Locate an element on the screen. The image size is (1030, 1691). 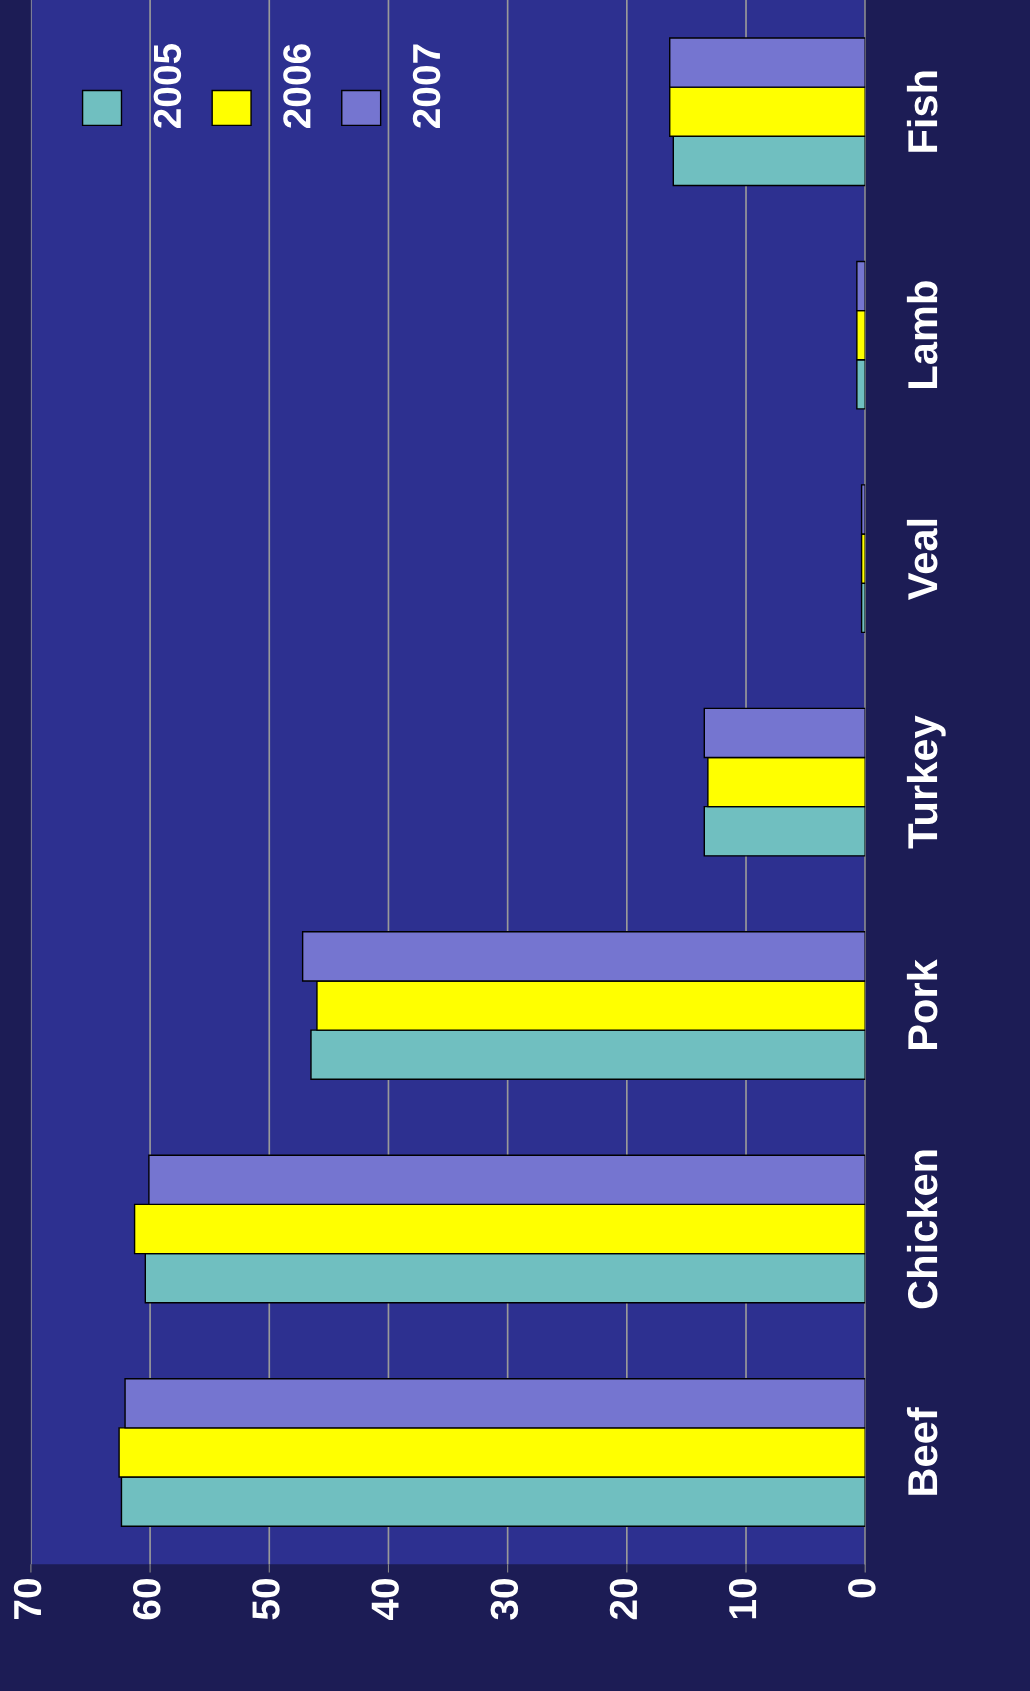
x-tick-label: 50 is located at coordinates (266, 1599).